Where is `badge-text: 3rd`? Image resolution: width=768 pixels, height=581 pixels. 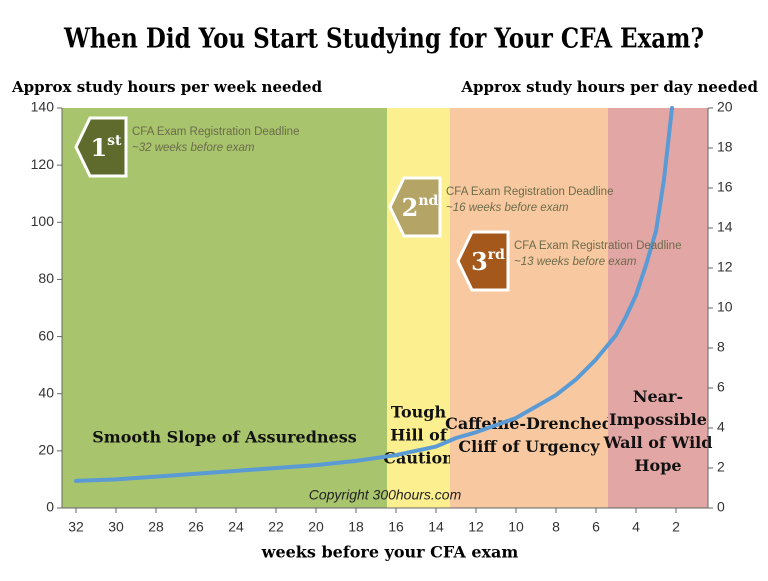 badge-text: 3rd is located at coordinates (488, 261).